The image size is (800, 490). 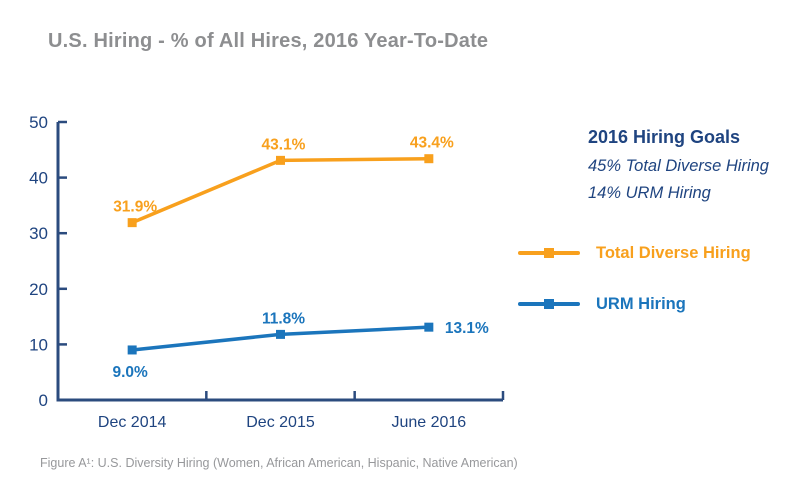 I want to click on legend-line-sample-orange, so click(x=549, y=253).